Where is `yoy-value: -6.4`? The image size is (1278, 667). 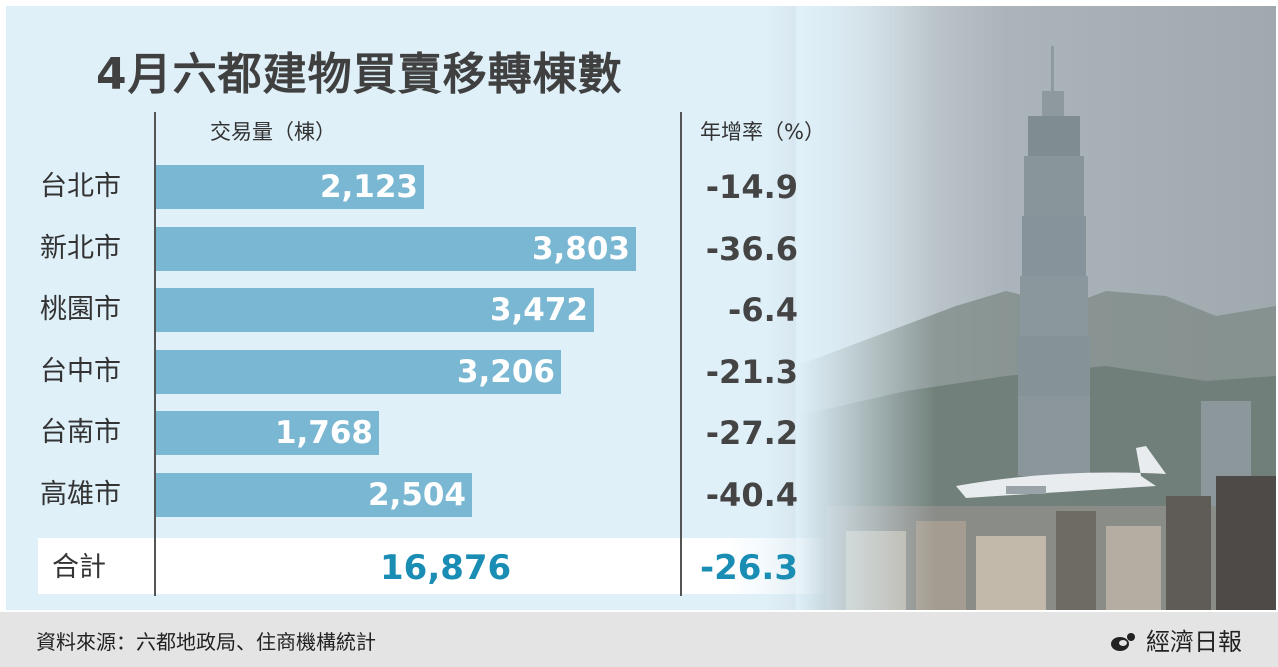 yoy-value: -6.4 is located at coordinates (763, 310).